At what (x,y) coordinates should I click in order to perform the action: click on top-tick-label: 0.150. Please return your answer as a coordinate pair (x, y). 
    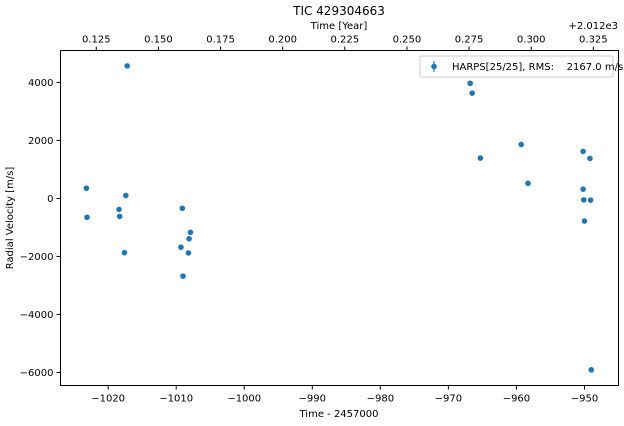
    Looking at the image, I should click on (158, 40).